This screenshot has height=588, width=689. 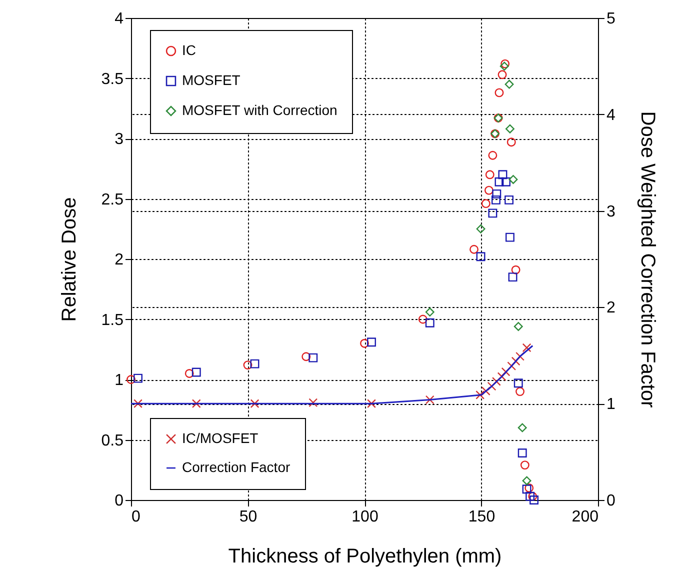 I want to click on legend-label: Correction Factor, so click(x=236, y=467).